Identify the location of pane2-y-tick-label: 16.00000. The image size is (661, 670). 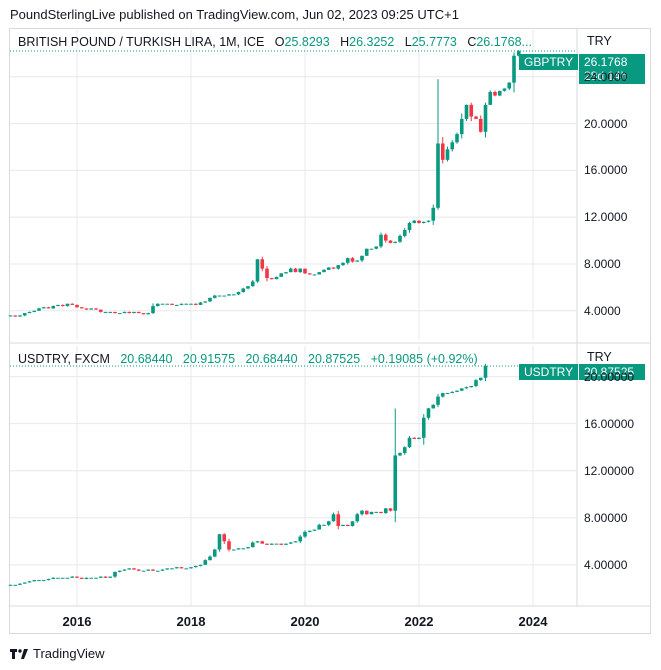
(609, 423).